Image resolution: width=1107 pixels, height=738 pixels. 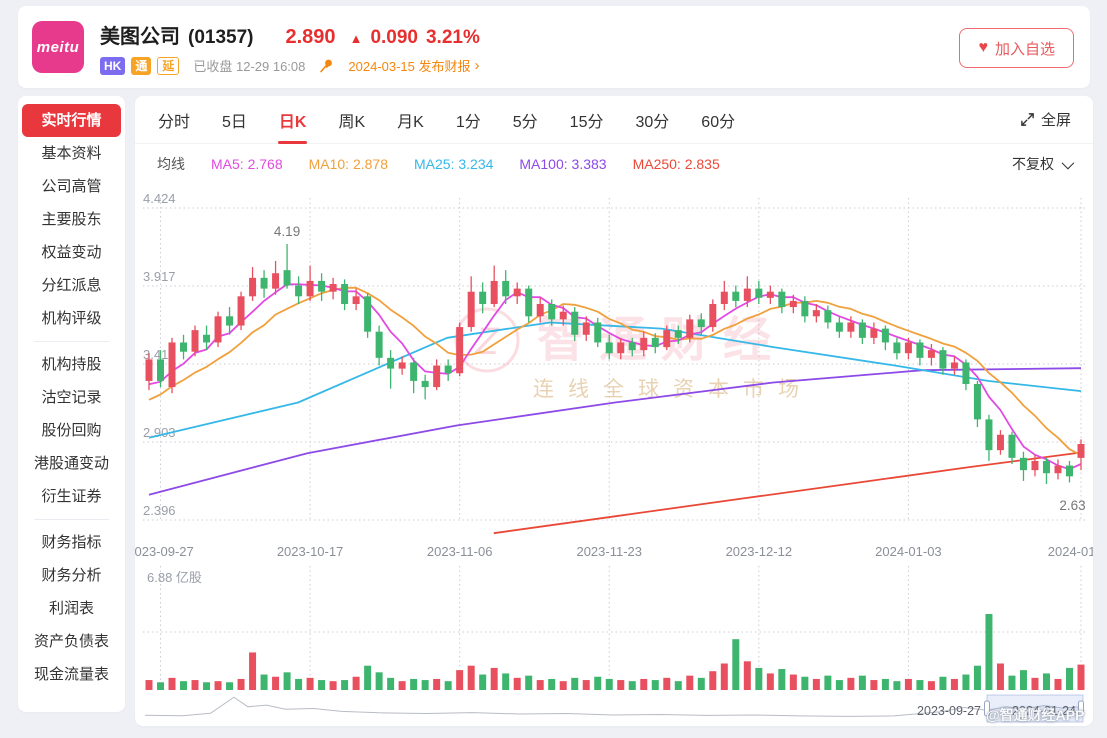 What do you see at coordinates (71, 153) in the screenshot?
I see `sidebar-item-基本资料: 基本资料` at bounding box center [71, 153].